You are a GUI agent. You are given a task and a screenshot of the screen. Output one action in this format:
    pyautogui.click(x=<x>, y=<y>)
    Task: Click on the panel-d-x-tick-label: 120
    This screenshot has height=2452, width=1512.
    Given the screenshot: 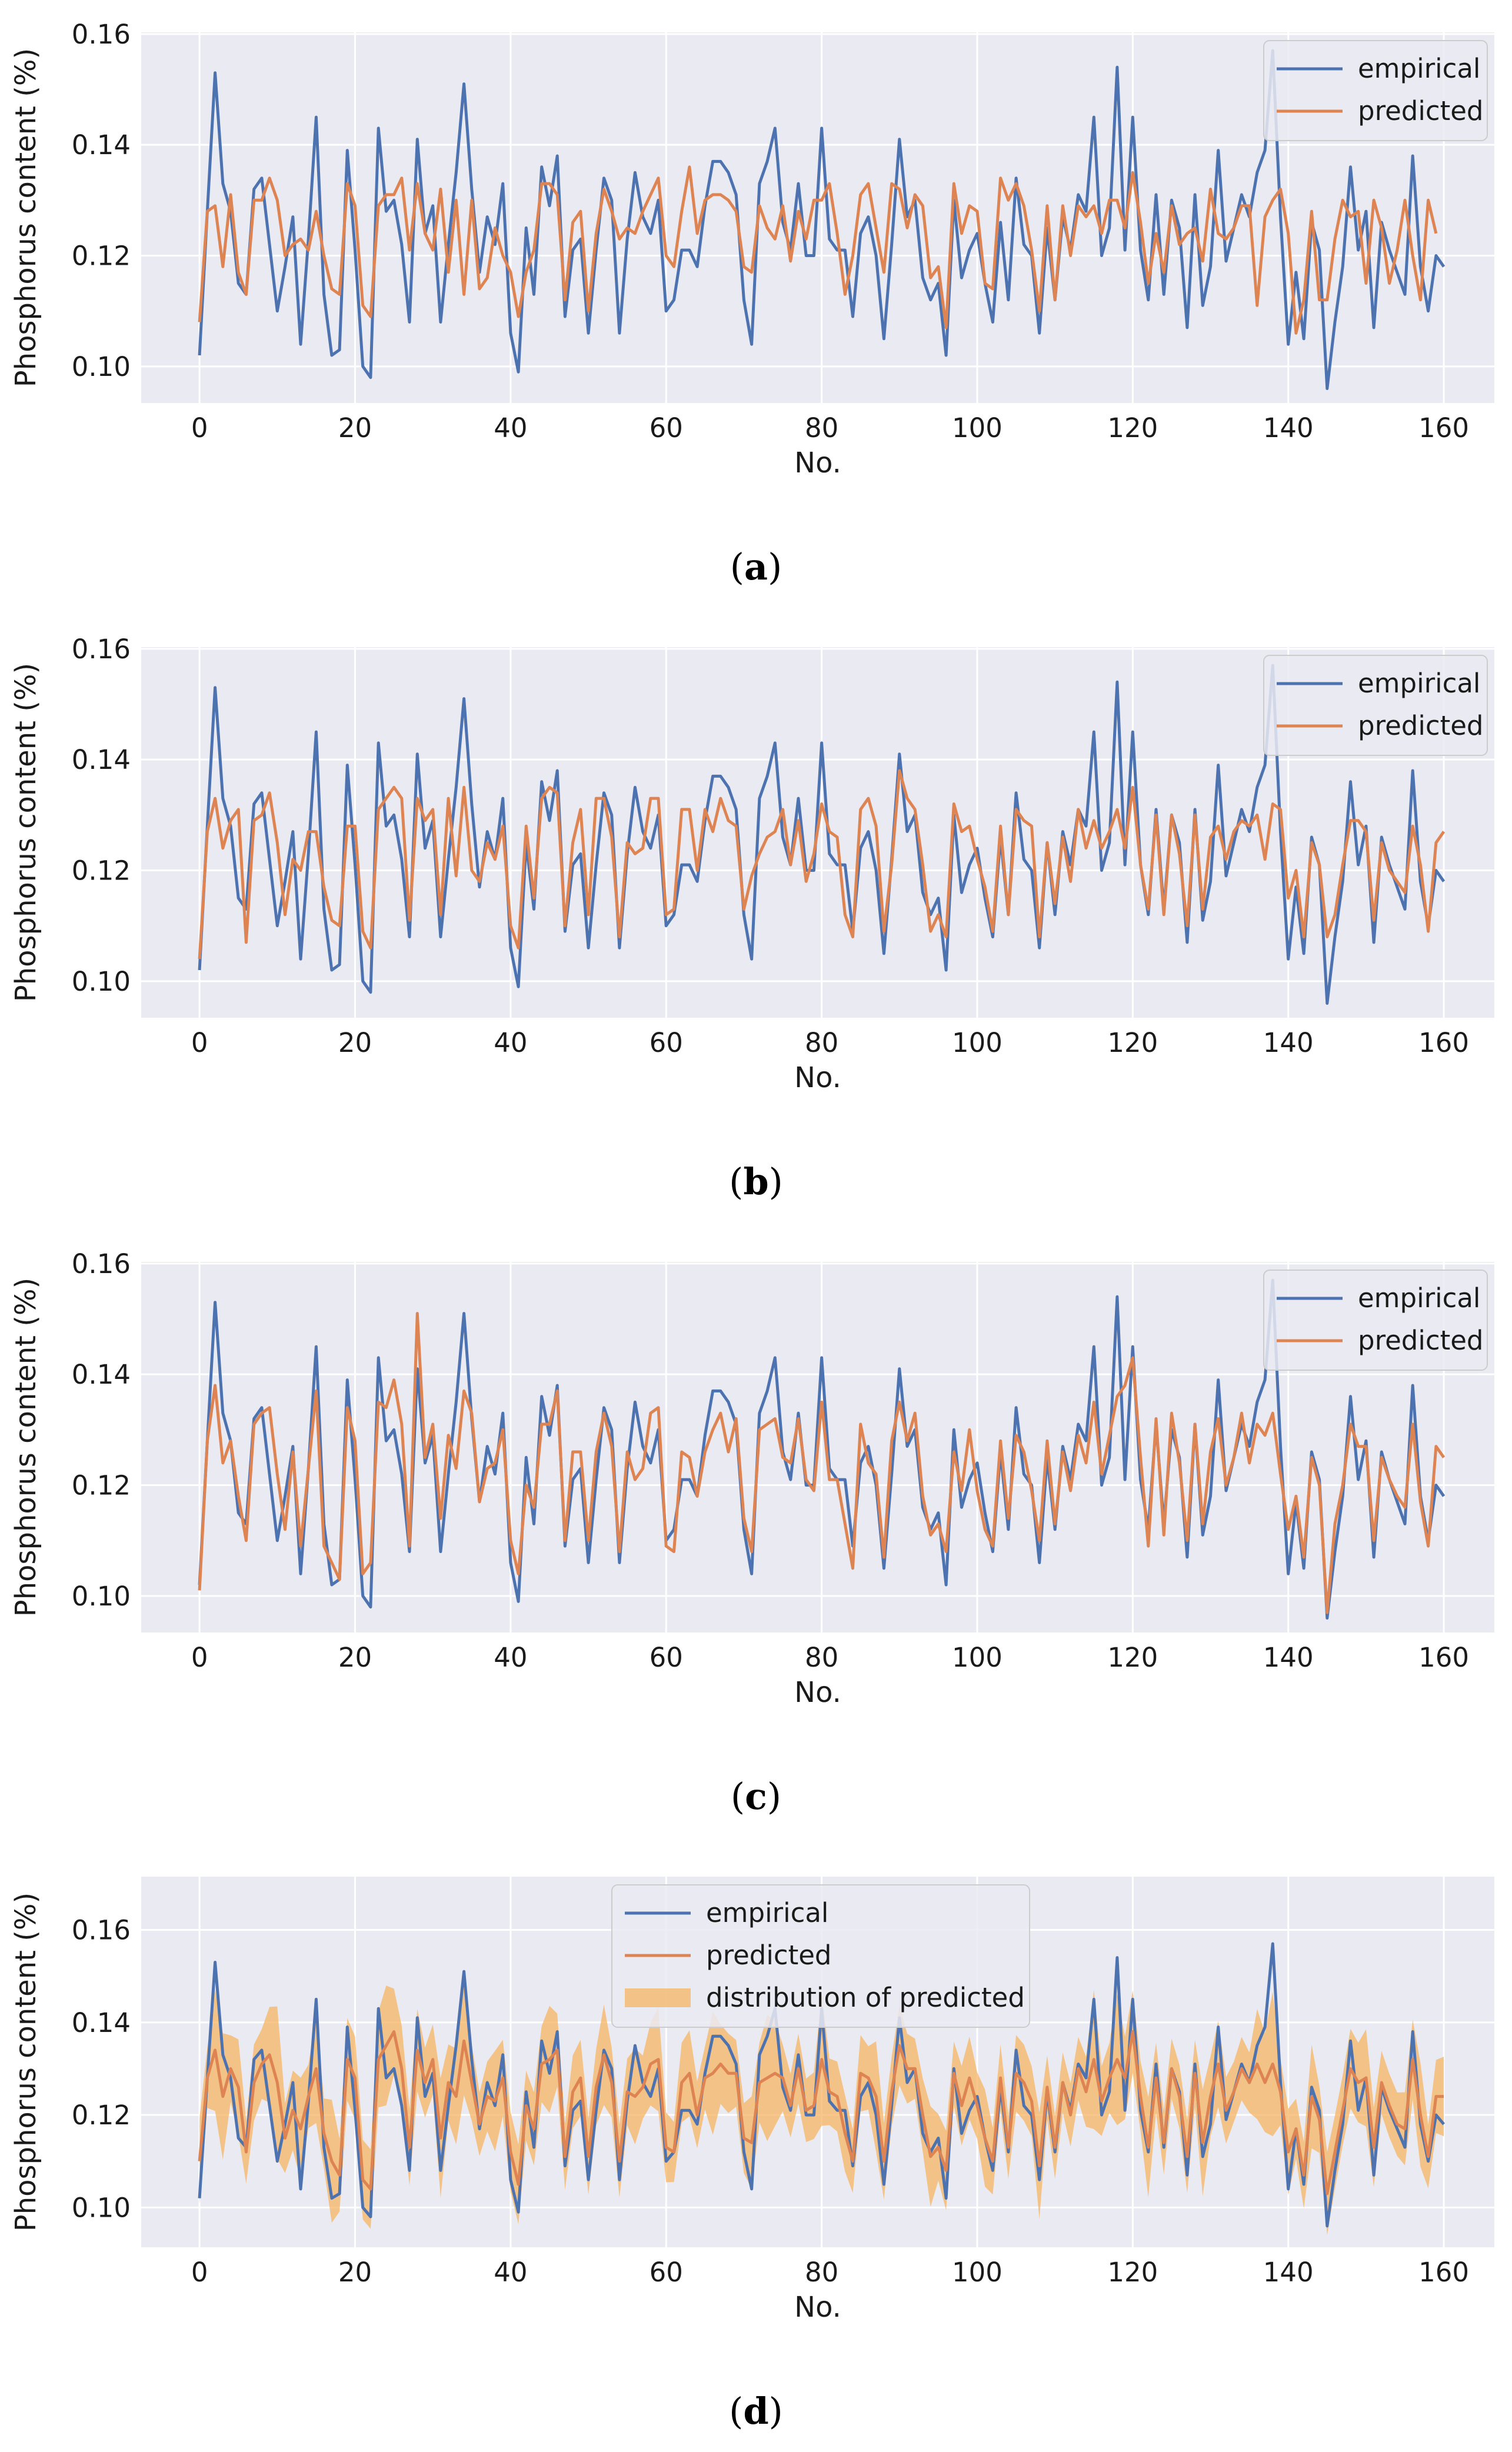 What is the action you would take?
    pyautogui.click(x=1132, y=2272)
    